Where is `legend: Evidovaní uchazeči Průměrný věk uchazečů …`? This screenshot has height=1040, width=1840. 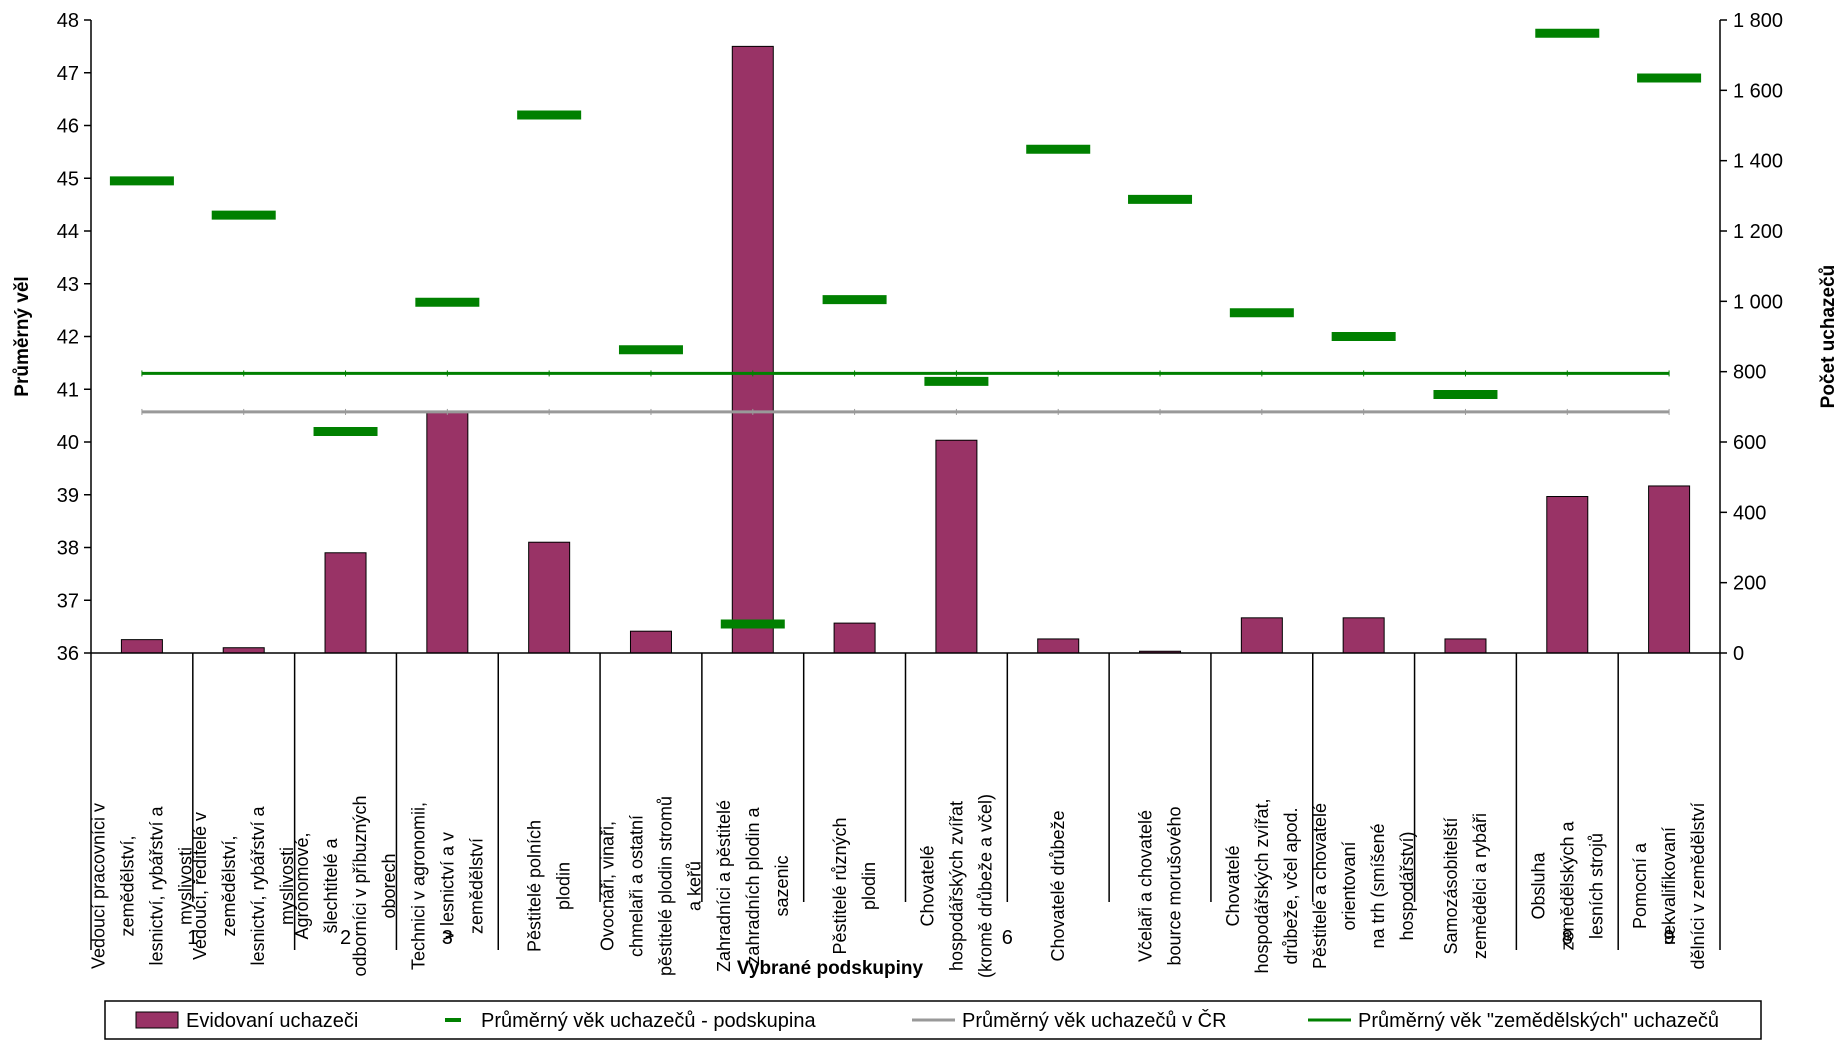
legend: Evidovaní uchazeči Průměrný věk uchazečů … is located at coordinates (933, 1020).